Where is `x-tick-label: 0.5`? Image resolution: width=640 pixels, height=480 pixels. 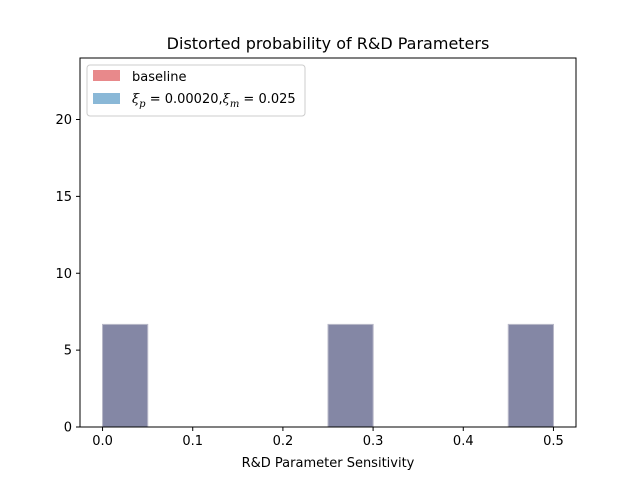 x-tick-label: 0.5 is located at coordinates (553, 441).